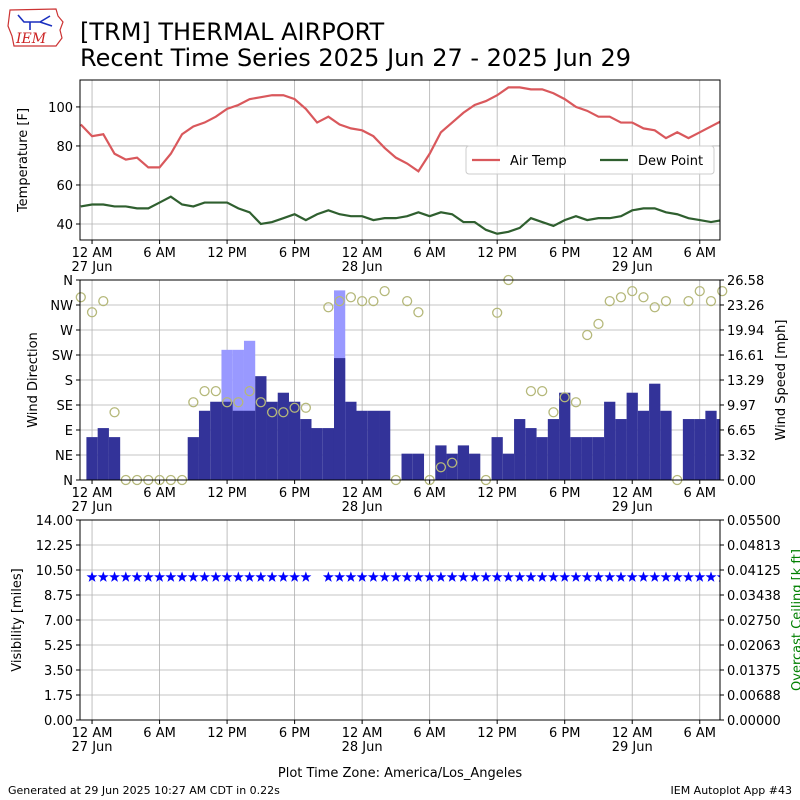  I want to click on y2-tick-label: 19.94, so click(745, 331).